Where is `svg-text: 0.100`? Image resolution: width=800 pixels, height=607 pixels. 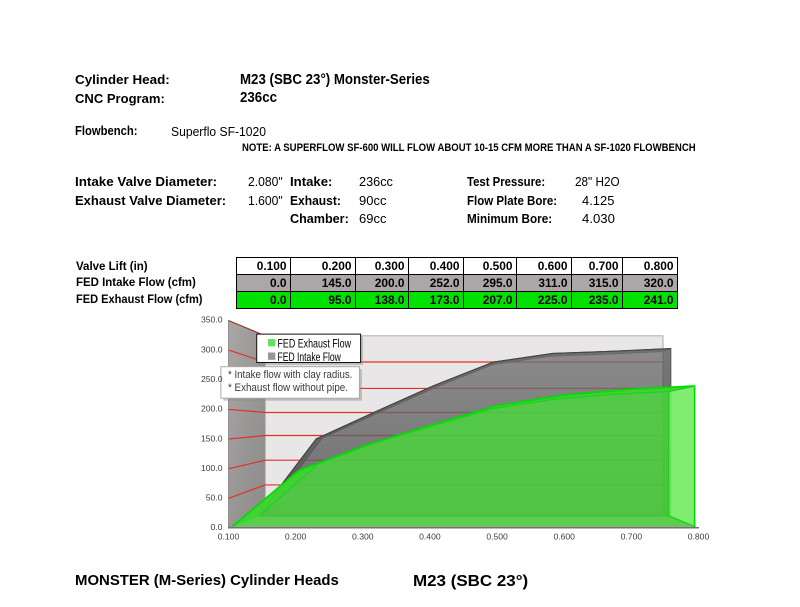 svg-text: 0.100 is located at coordinates (229, 537).